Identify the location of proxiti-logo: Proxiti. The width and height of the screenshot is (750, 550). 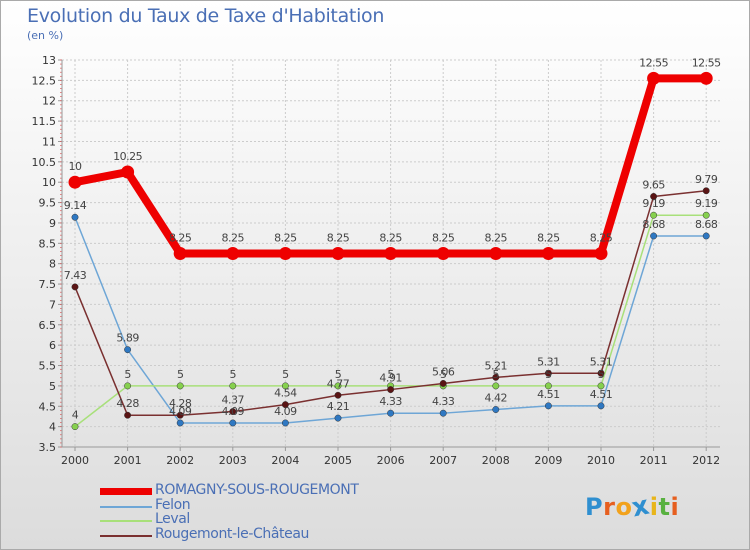
(632, 507).